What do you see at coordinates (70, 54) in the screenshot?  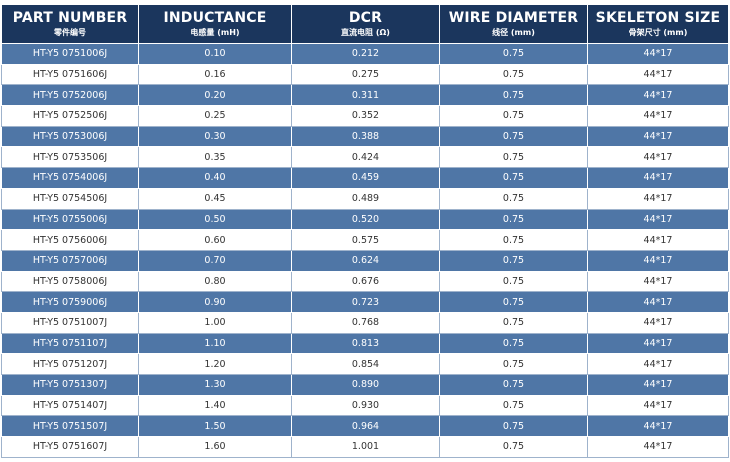 I see `part-number-cell: HT-Y5 0751006J` at bounding box center [70, 54].